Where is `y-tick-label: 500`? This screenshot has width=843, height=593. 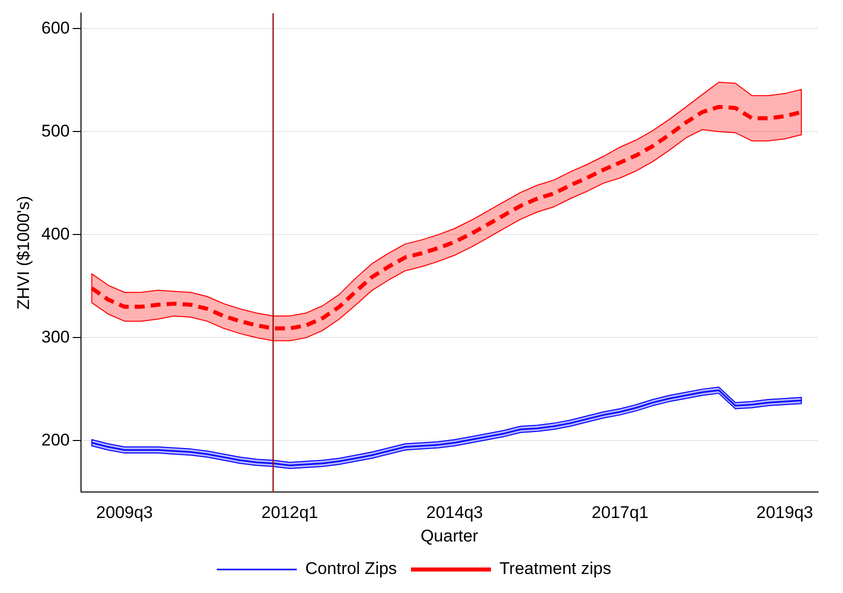 y-tick-label: 500 is located at coordinates (55, 130).